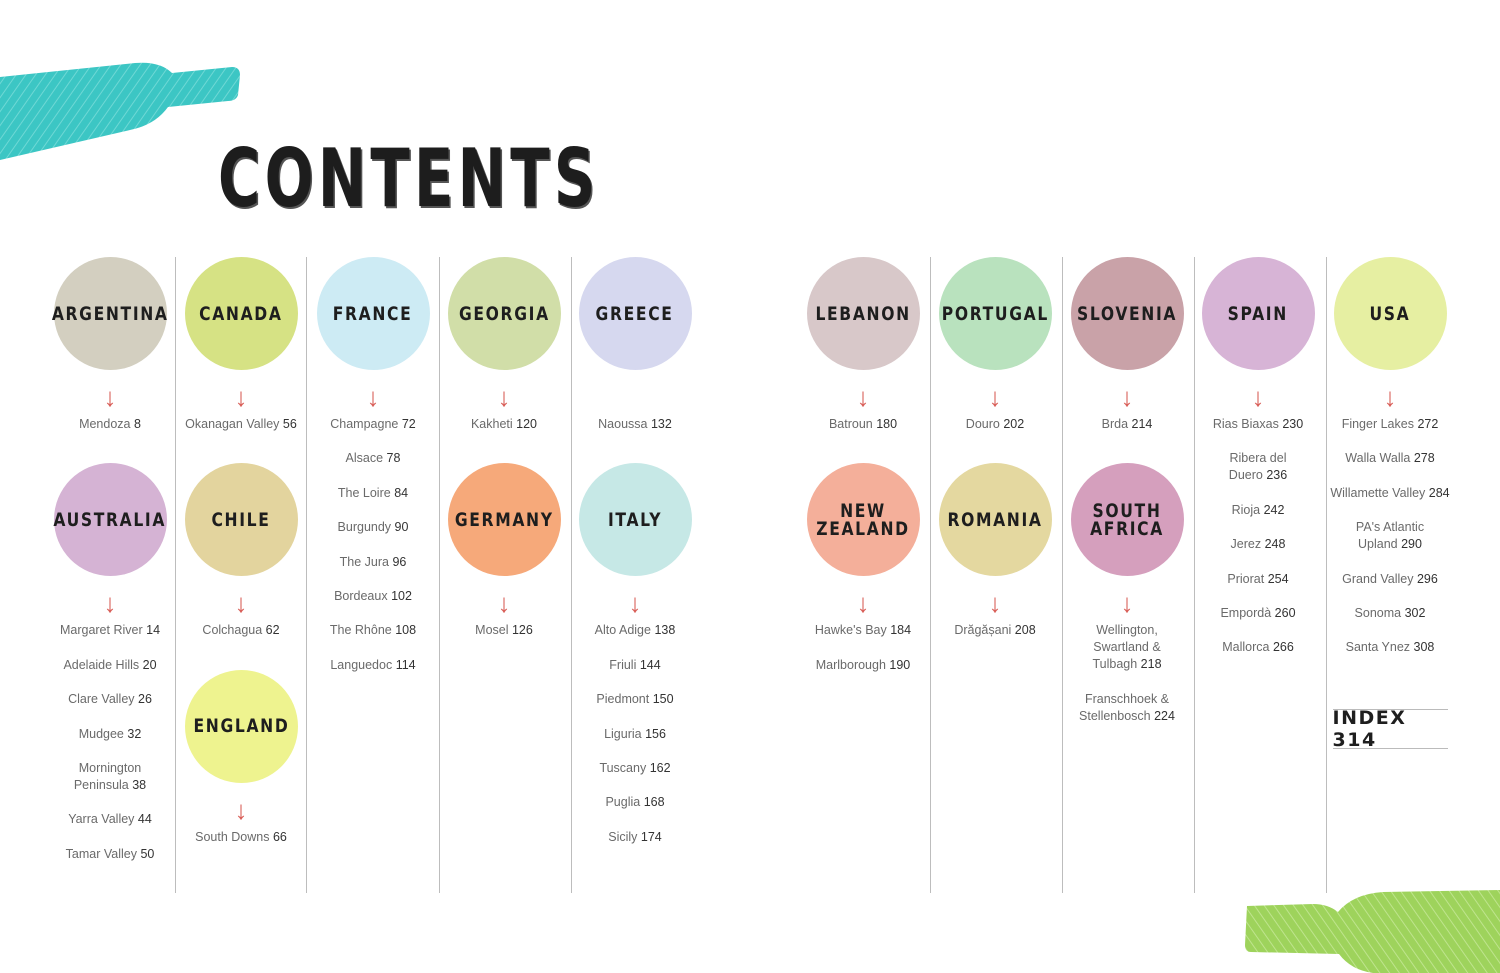  I want to click on region-entry: Franschhoek & Stellenbosch 224, so click(1127, 708).